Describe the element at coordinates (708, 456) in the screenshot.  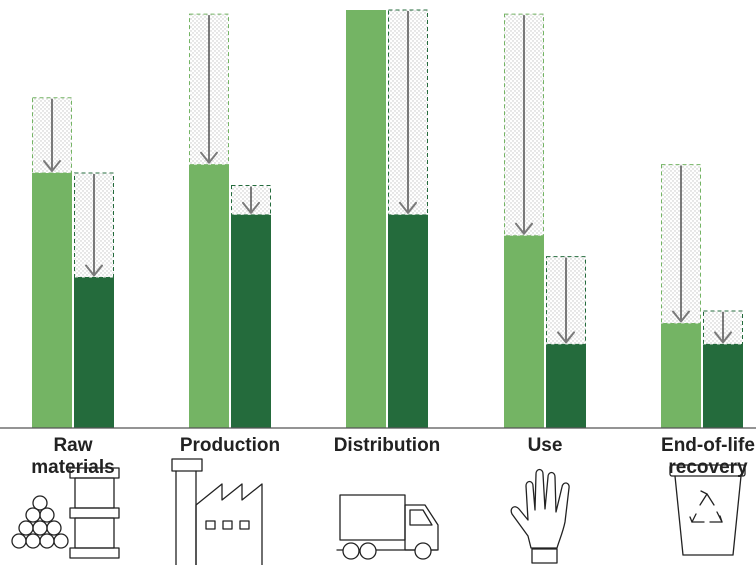
I see `category-label: End-of-life recovery` at that location.